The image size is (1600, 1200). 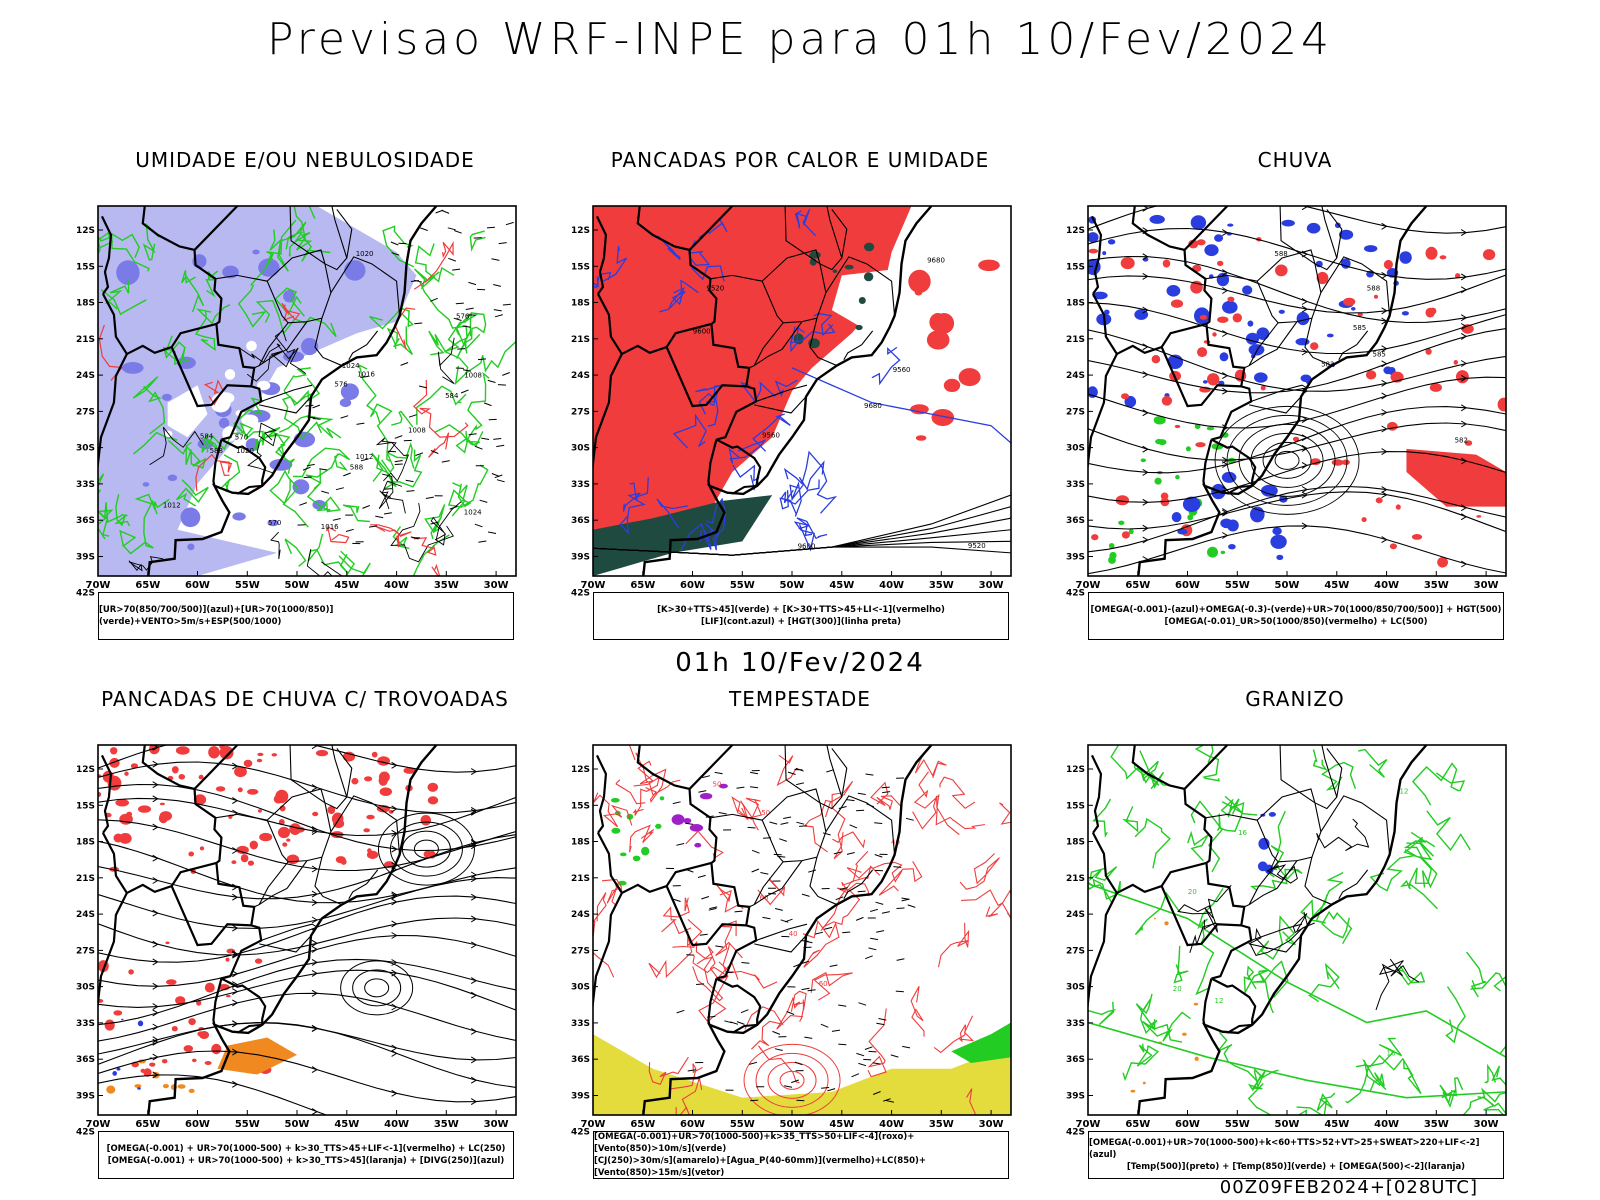 I want to click on lon-tick-label: 60W, so click(x=1187, y=585).